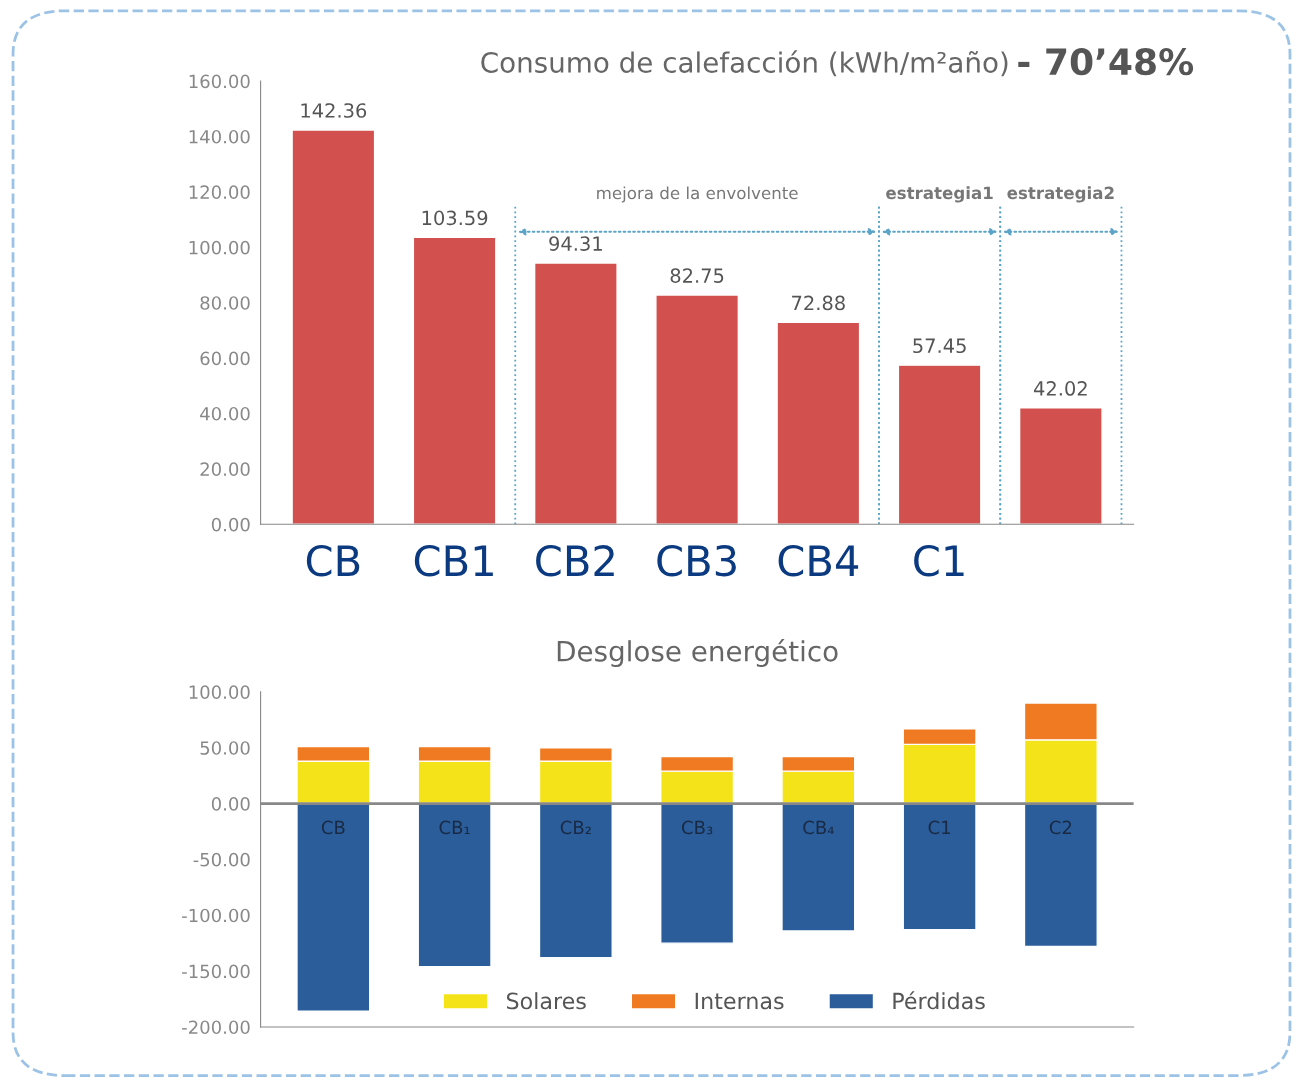 This screenshot has height=1081, width=1303. What do you see at coordinates (575, 560) in the screenshot?
I see `x-tick-label: CB2` at bounding box center [575, 560].